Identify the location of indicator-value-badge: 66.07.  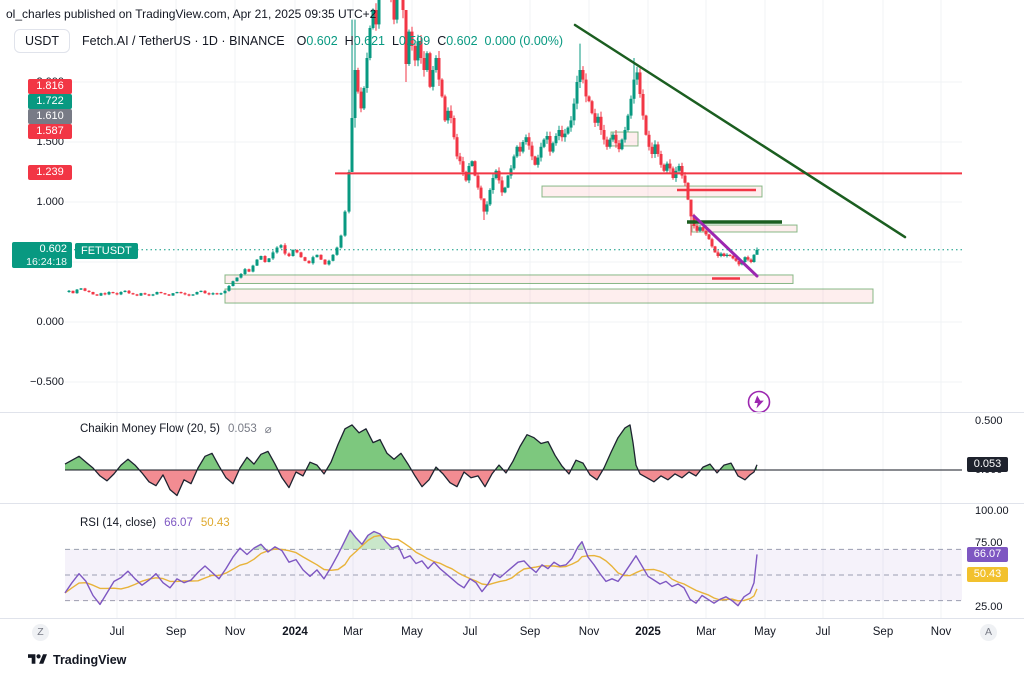
(987, 554).